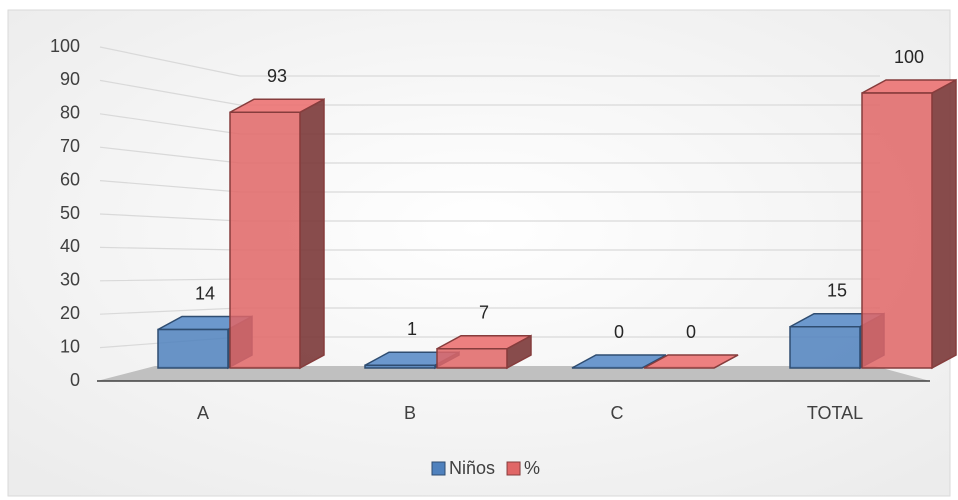 This screenshot has height=500, width=958. I want to click on y-tick-label: 40, so click(70, 246).